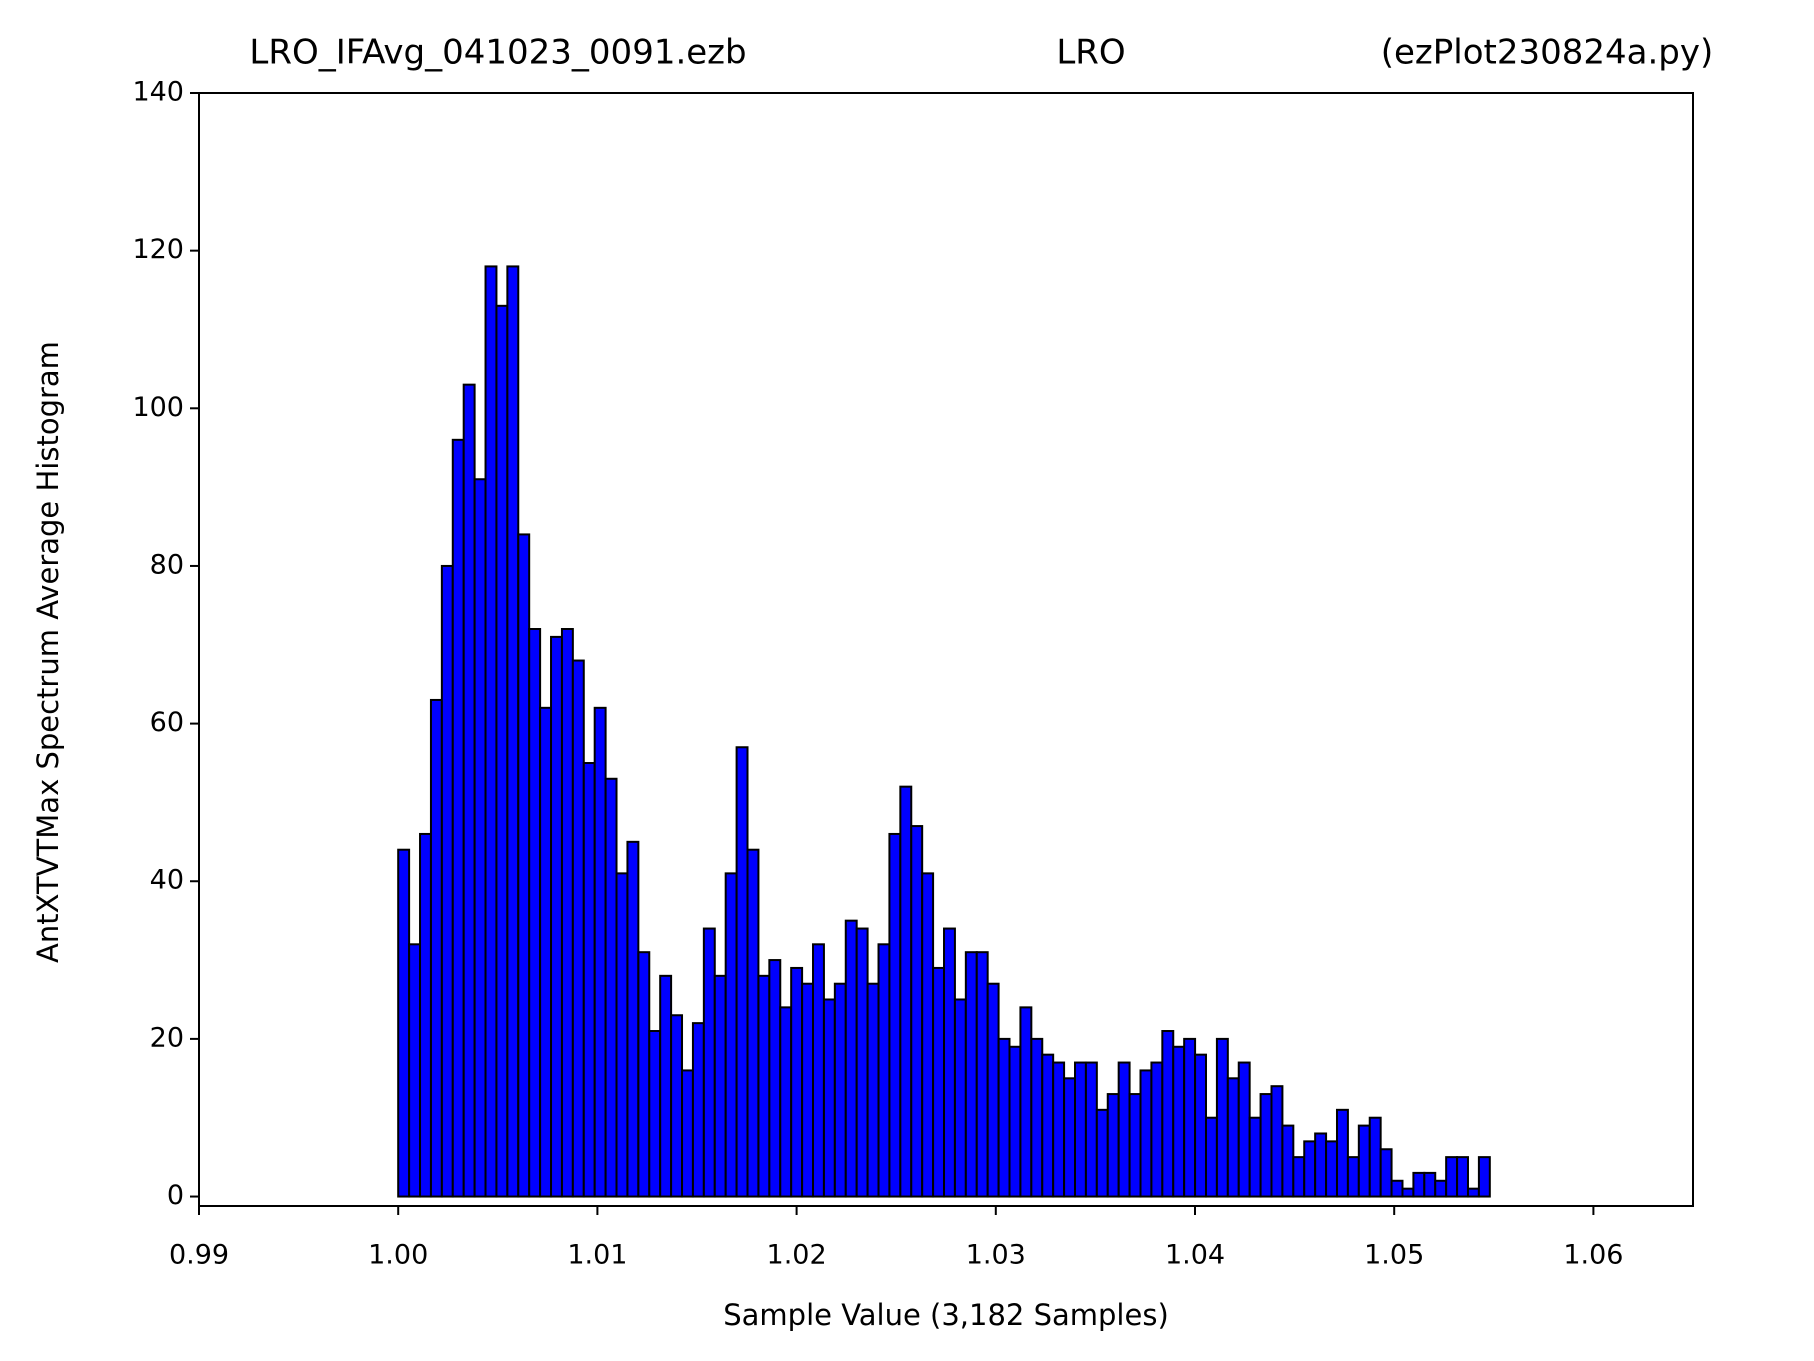 The height and width of the screenshot is (1361, 1814). I want to click on chart-title: (ezPlot230824a.py), so click(1547, 53).